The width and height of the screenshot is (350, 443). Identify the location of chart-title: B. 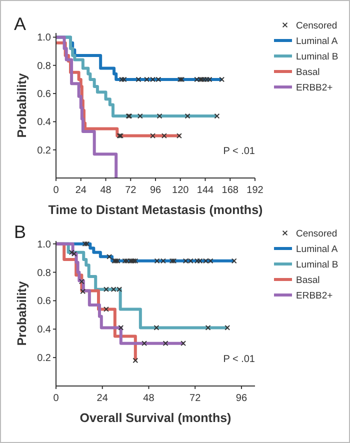
(20, 232).